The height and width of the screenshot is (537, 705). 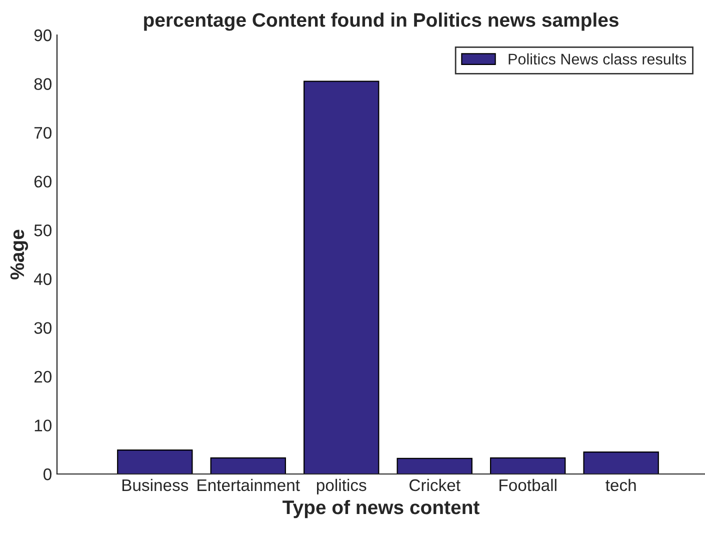 What do you see at coordinates (43, 182) in the screenshot?
I see `y-tick-label: 60` at bounding box center [43, 182].